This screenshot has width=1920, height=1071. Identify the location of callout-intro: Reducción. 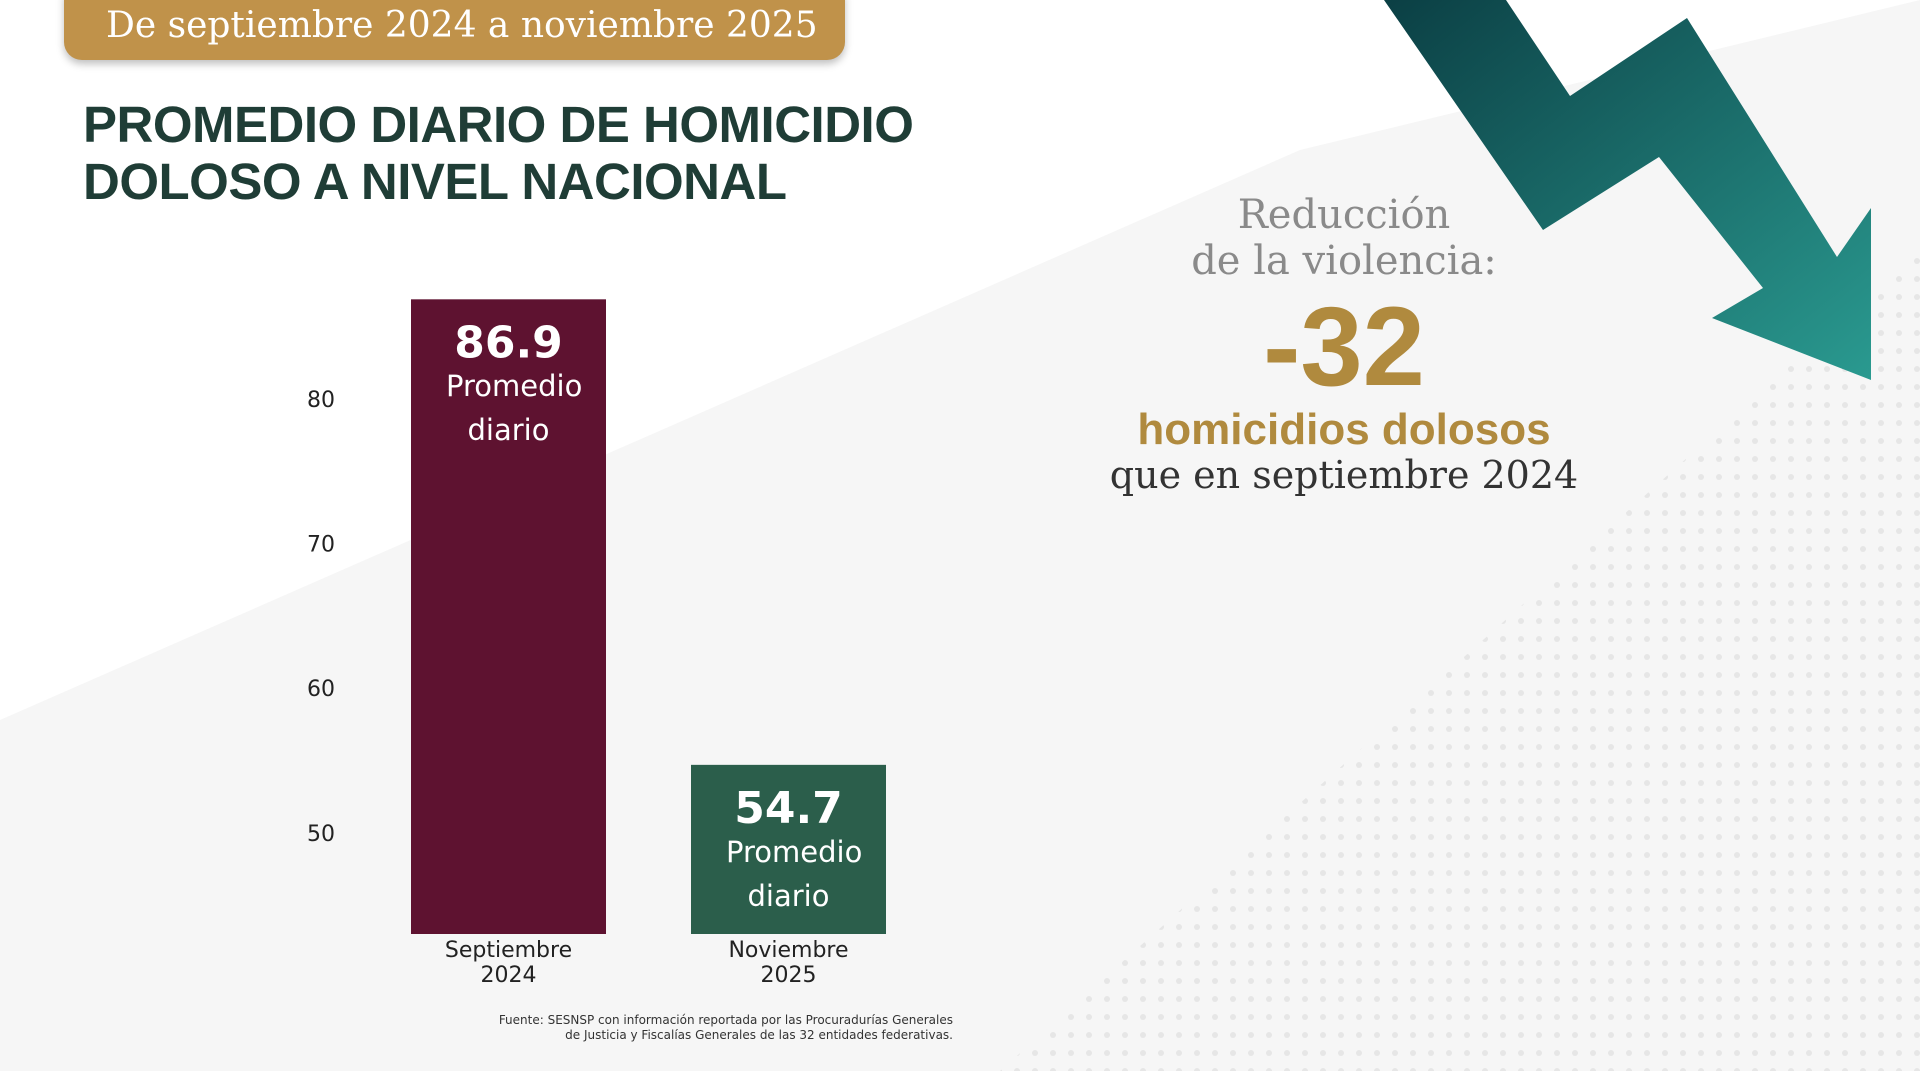
(1344, 215).